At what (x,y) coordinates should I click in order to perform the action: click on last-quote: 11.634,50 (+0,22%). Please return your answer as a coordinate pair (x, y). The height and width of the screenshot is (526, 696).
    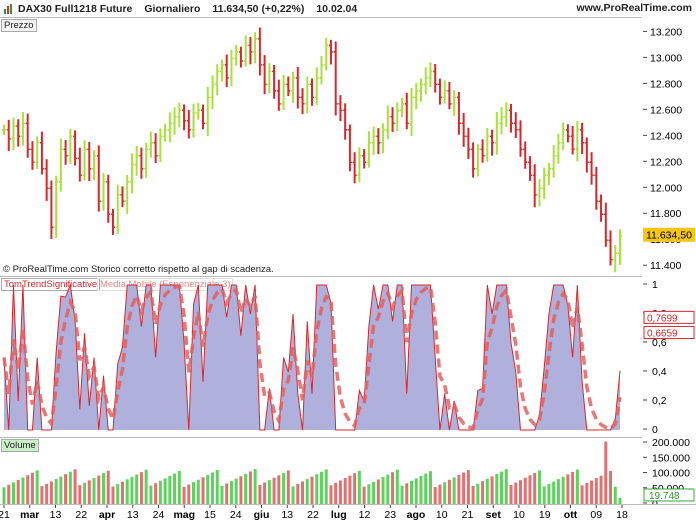
    Looking at the image, I should click on (258, 8).